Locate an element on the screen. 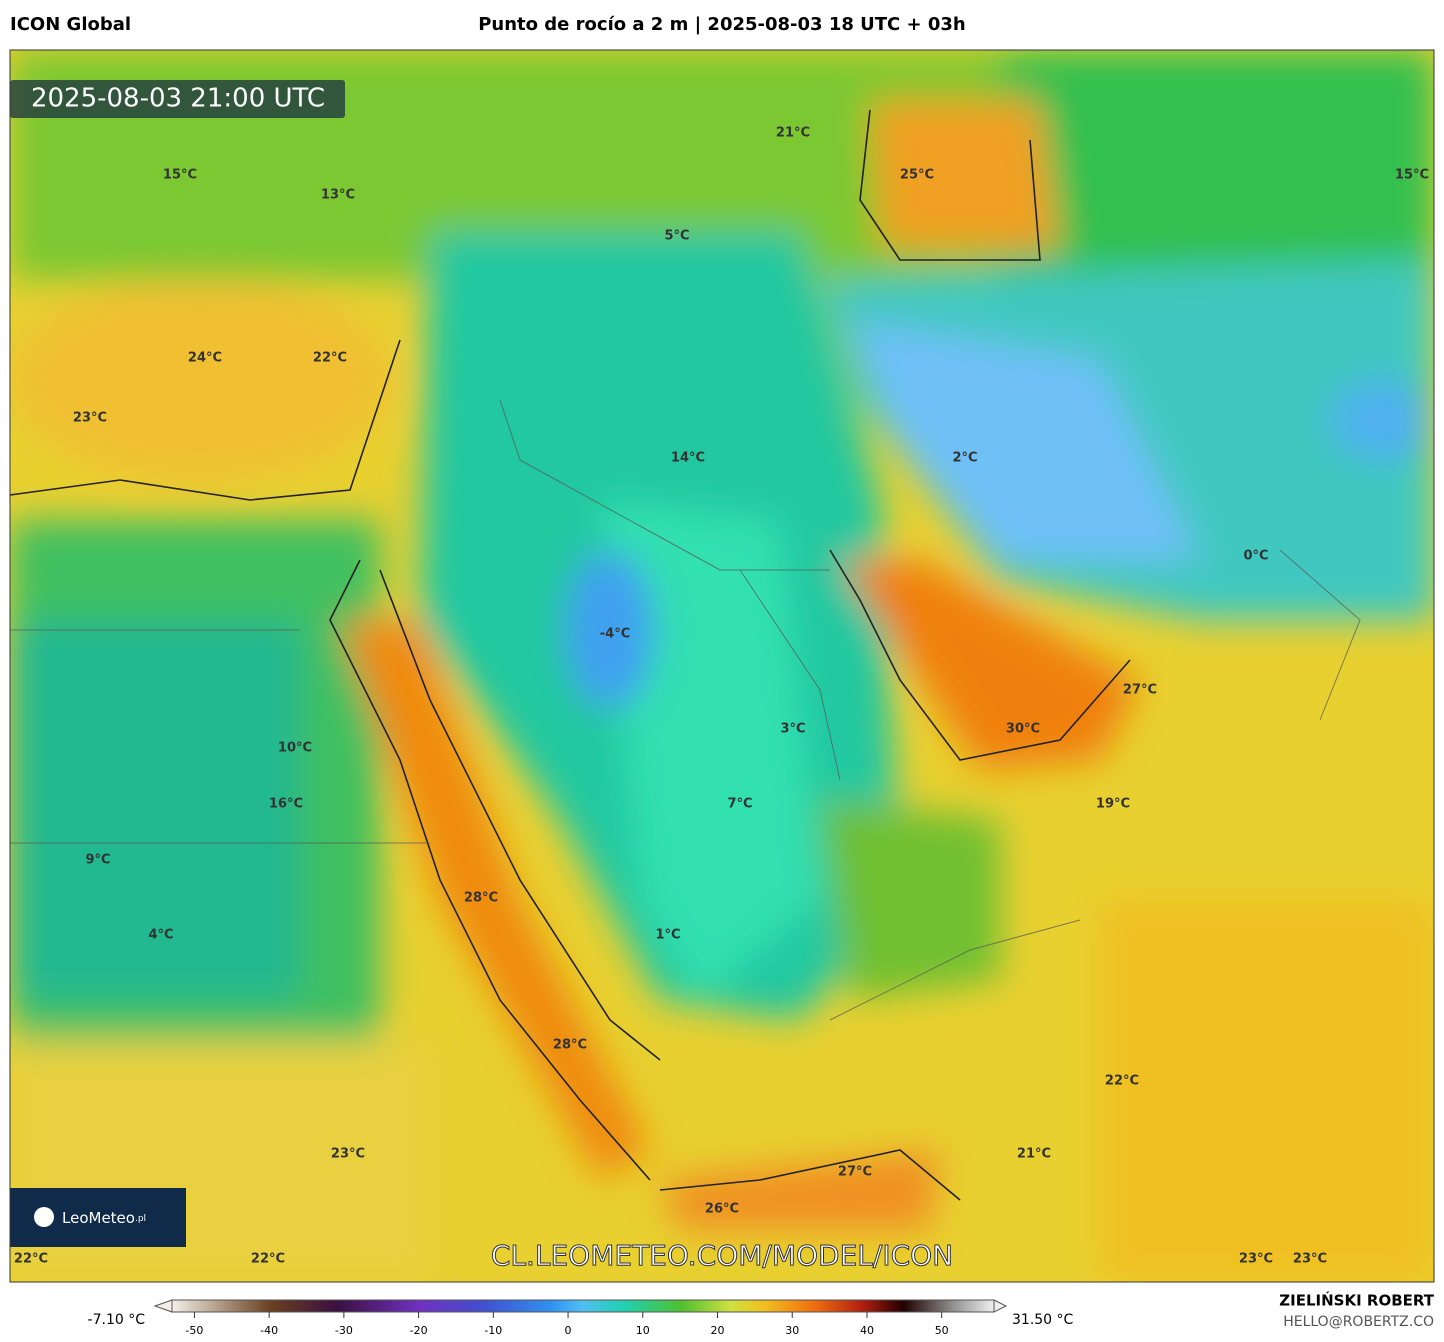 The width and height of the screenshot is (1444, 1342). map-label: 13°C is located at coordinates (338, 195).